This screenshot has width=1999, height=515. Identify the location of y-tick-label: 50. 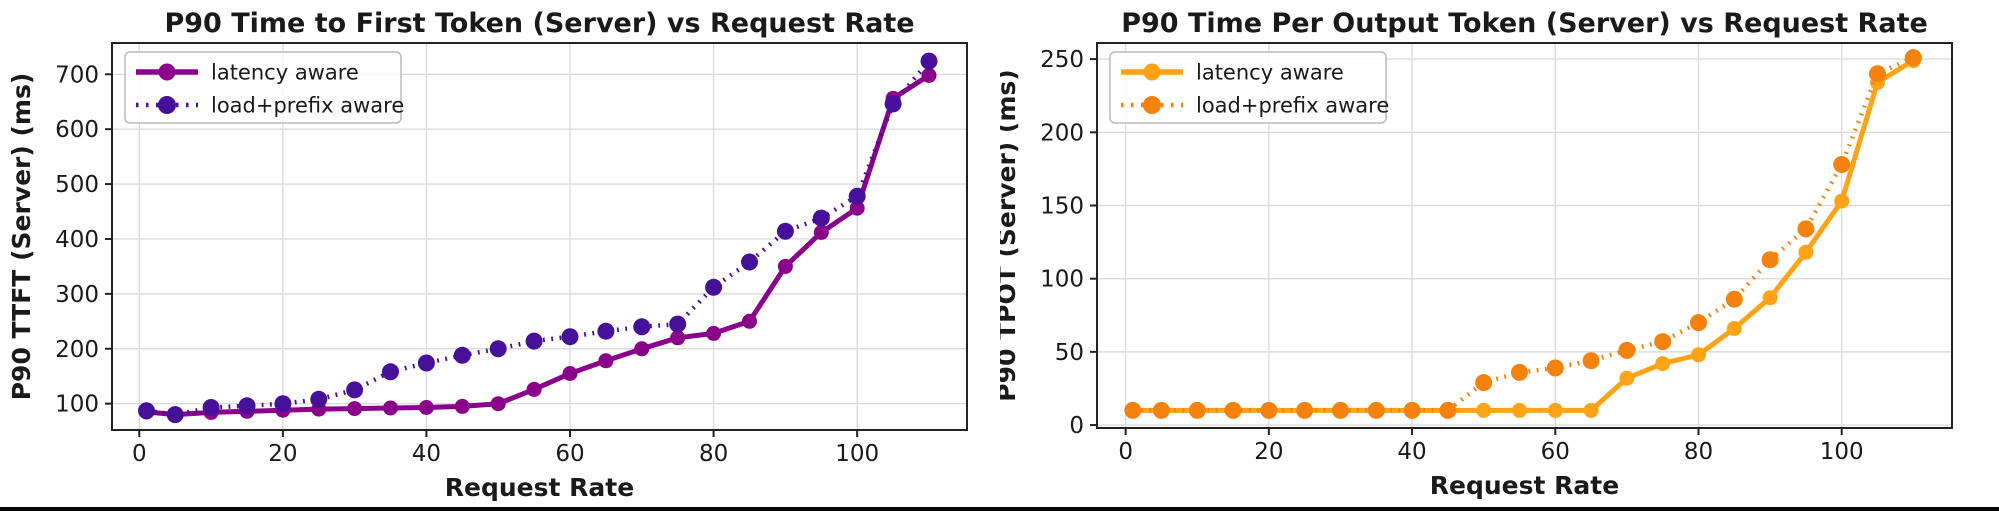
(1069, 353).